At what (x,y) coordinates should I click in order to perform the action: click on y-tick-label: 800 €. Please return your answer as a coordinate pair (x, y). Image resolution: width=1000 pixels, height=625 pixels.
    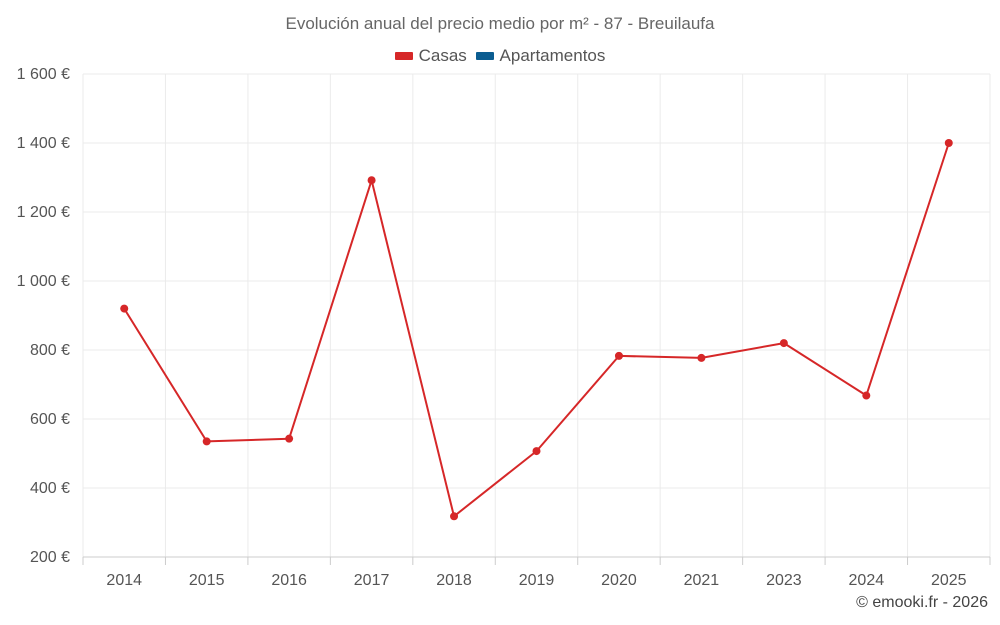
    Looking at the image, I should click on (50, 350).